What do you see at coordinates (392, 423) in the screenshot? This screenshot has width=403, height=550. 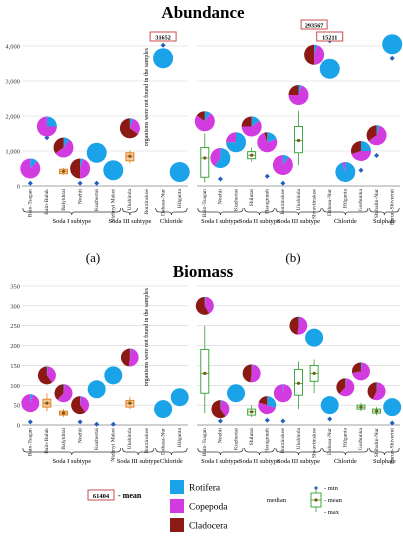 I see `min-marker-barun-shivertui` at bounding box center [392, 423].